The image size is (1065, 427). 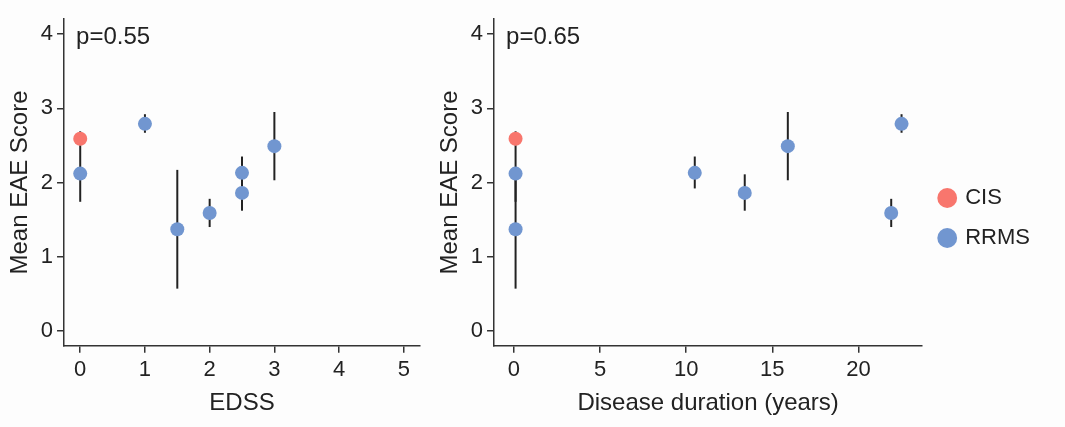 I want to click on annotation: p=0.55, so click(x=113, y=35).